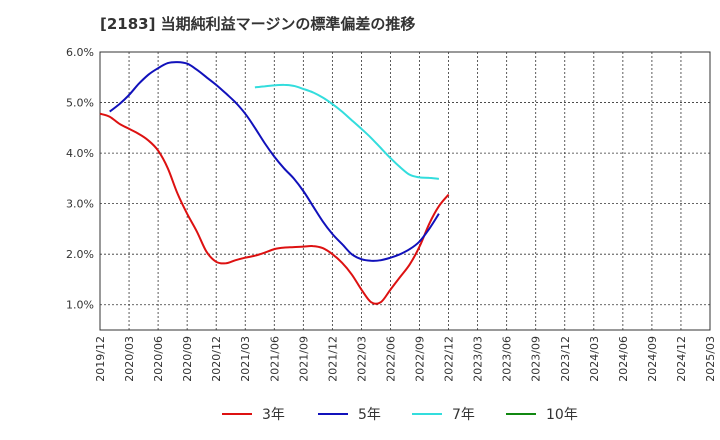  Describe the element at coordinates (187, 359) in the screenshot. I see `x-tick-label: 2020/09` at that location.